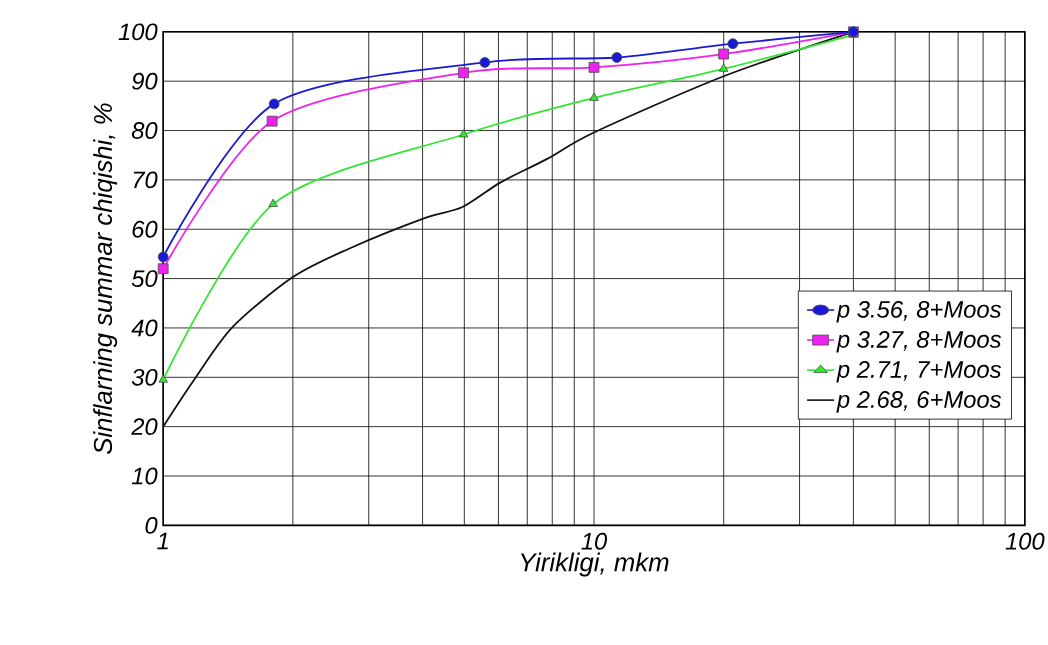 Image resolution: width=1048 pixels, height=645 pixels. What do you see at coordinates (144, 377) in the screenshot?
I see `y-tick-label: 30` at bounding box center [144, 377].